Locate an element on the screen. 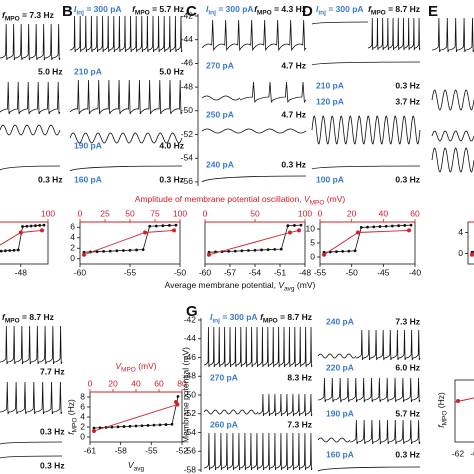  y-tick-label: -42 is located at coordinates (187, 15).